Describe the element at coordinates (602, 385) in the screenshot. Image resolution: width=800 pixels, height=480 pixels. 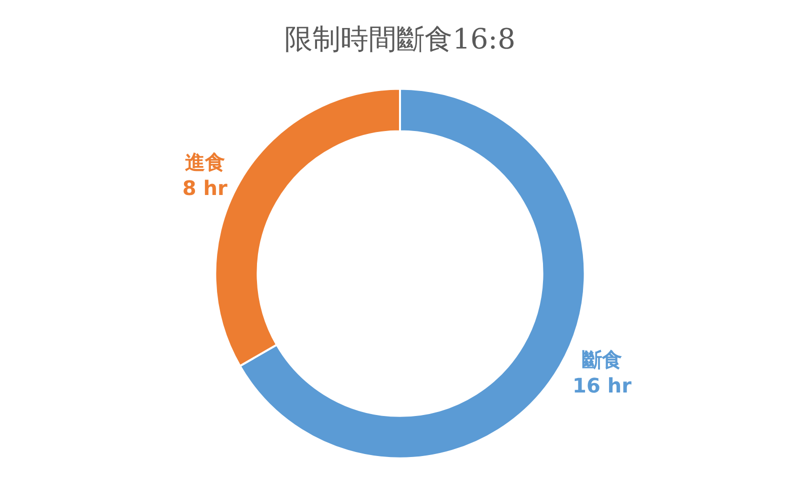
I see `data-label: 16 hr` at that location.